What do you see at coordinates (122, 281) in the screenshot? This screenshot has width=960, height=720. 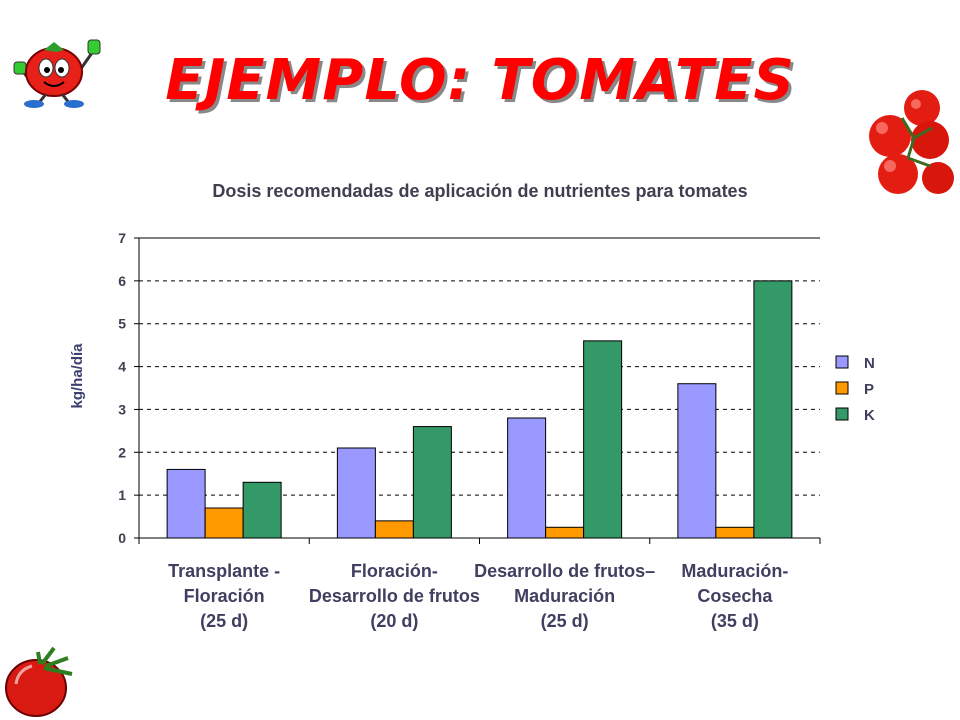 I see `y-tick-label: 6` at bounding box center [122, 281].